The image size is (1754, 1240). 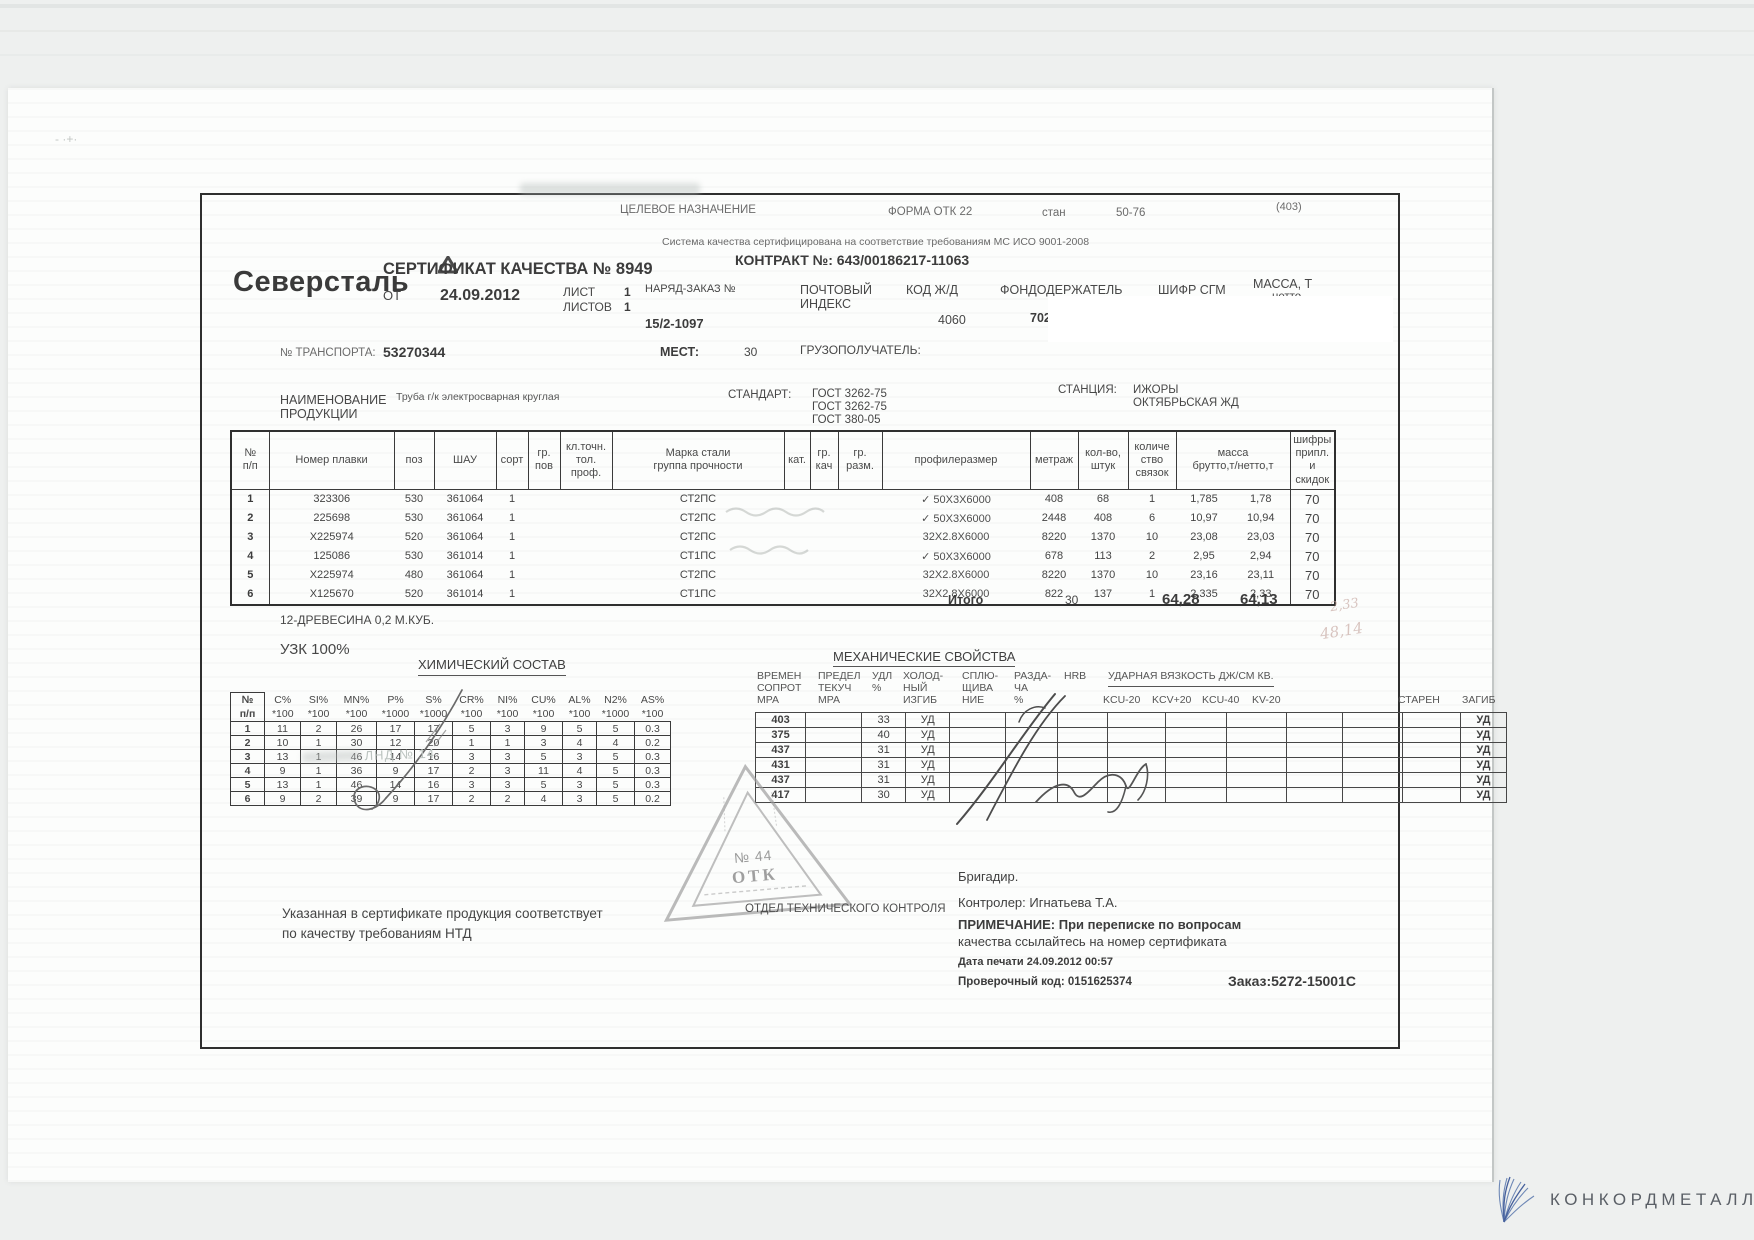 I want to click on table-cell: 2,94, so click(x=1261, y=556).